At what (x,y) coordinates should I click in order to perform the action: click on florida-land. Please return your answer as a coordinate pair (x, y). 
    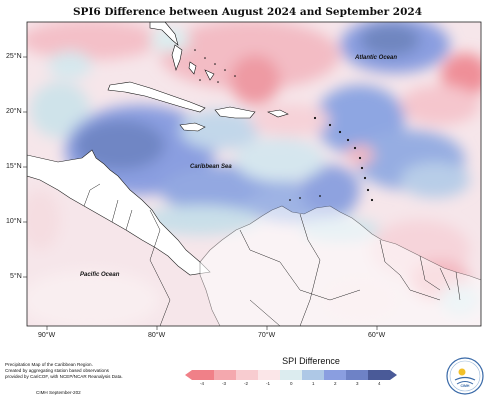
    Looking at the image, I should click on (164, 34).